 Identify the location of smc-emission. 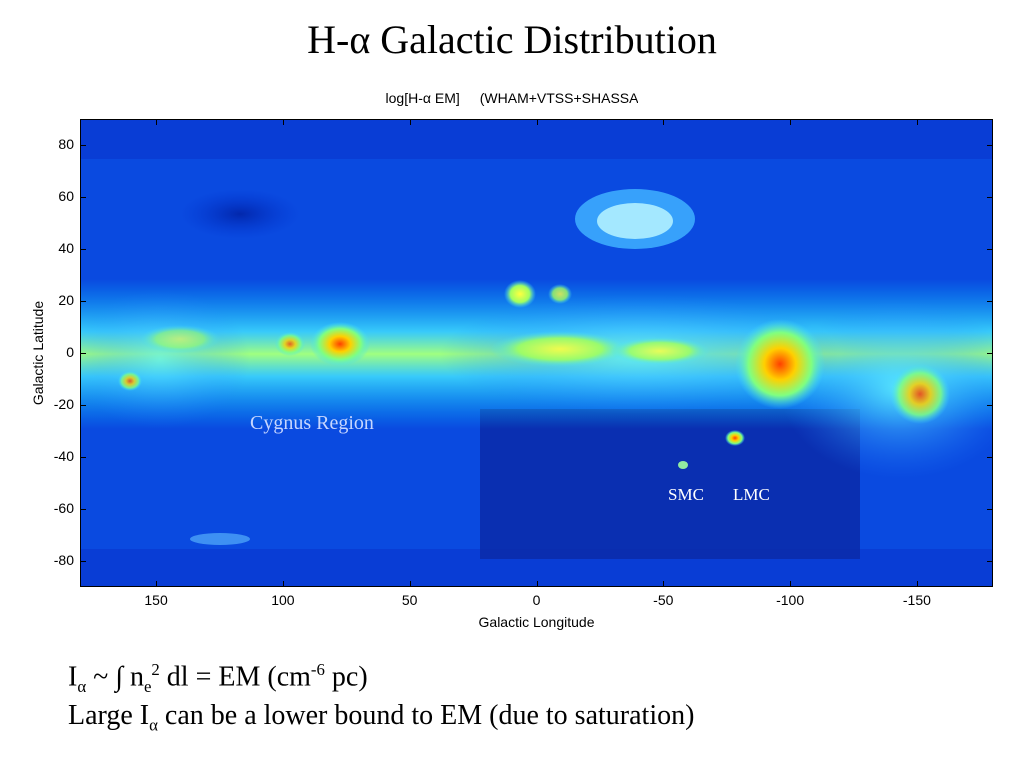
(683, 465).